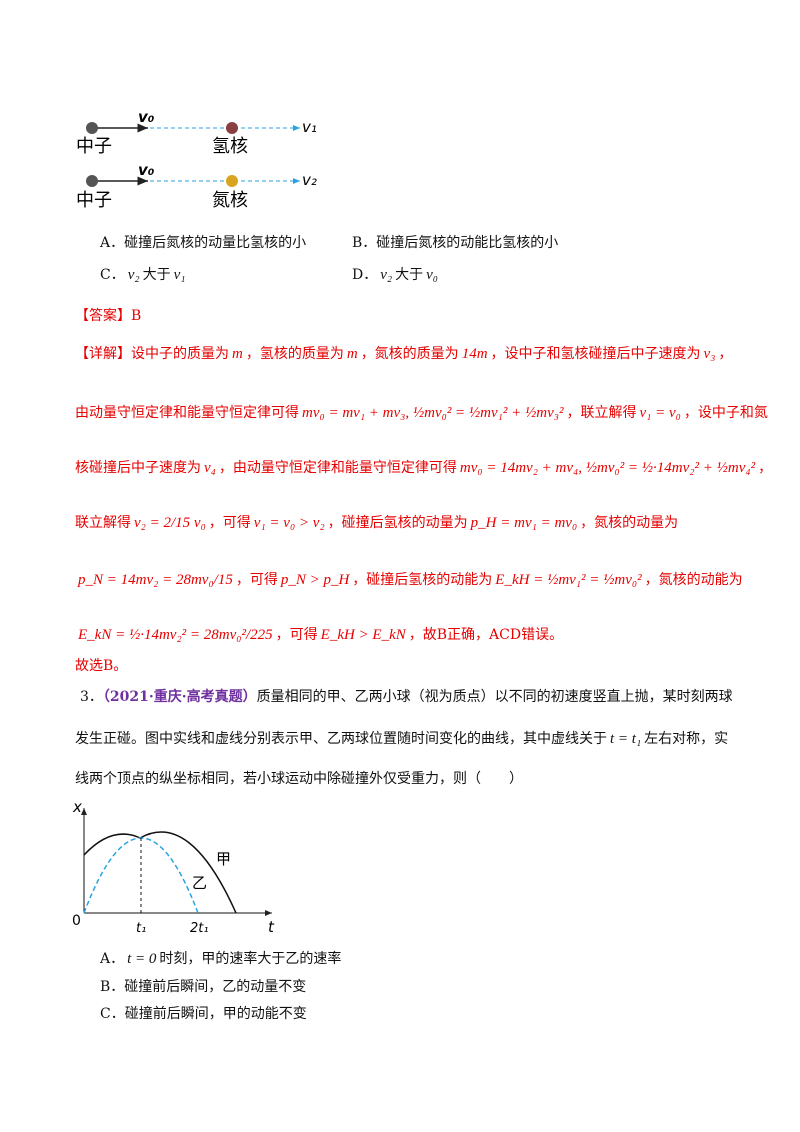 The height and width of the screenshot is (1132, 800). I want to click on text: ，氮核的动量为, so click(629, 523).